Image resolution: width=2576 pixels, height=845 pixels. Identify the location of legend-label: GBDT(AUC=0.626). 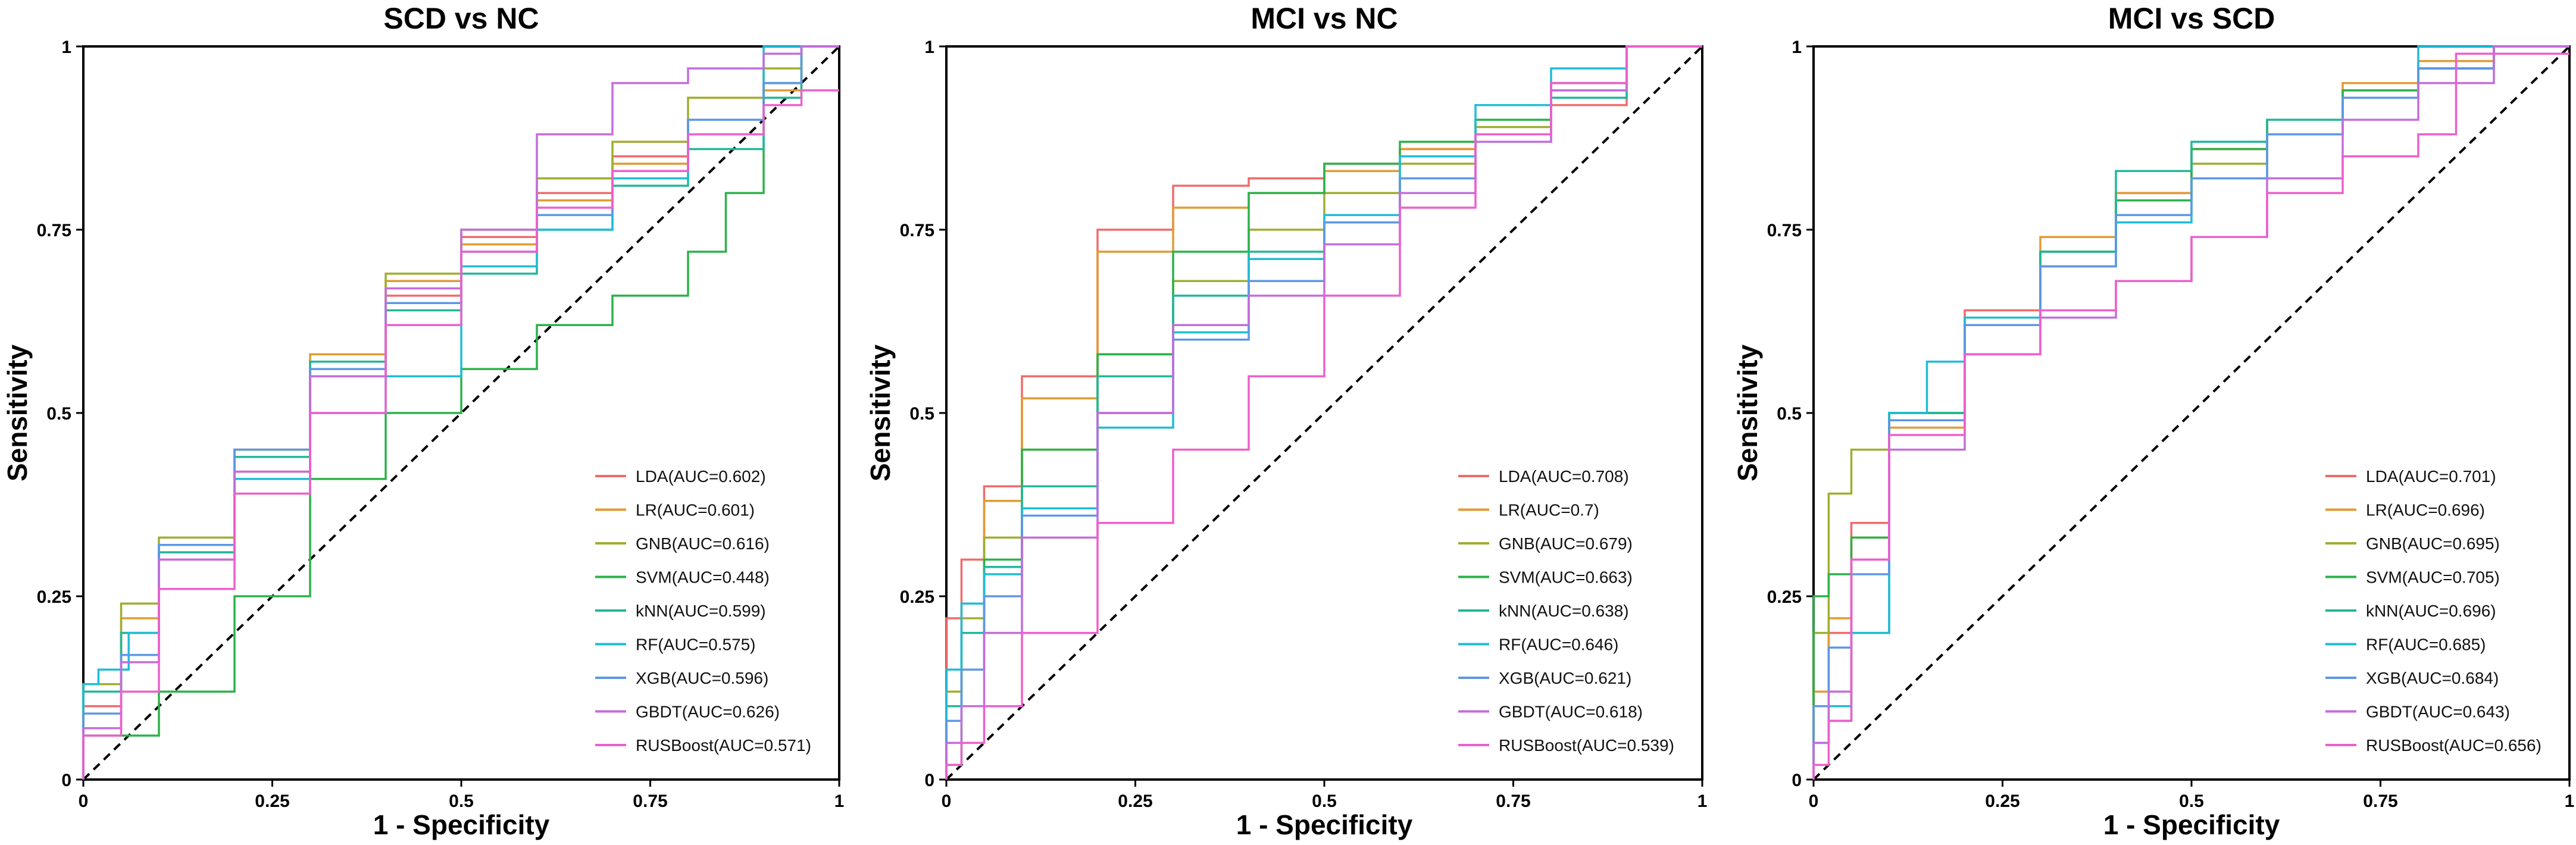
(708, 712).